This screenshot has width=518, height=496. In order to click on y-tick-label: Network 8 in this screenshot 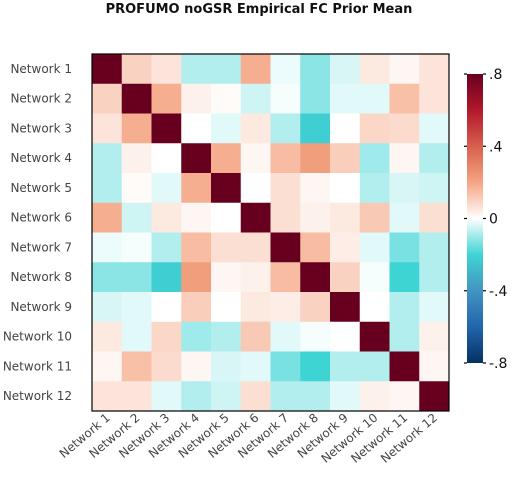, I will do `click(41, 277)`.